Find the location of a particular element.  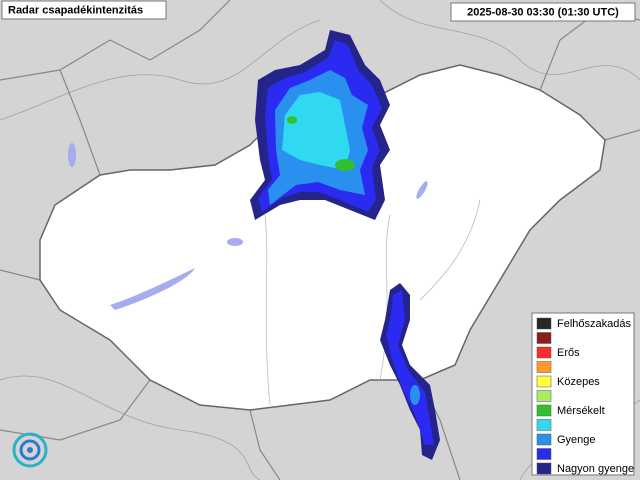

title-box is located at coordinates (84, 10).